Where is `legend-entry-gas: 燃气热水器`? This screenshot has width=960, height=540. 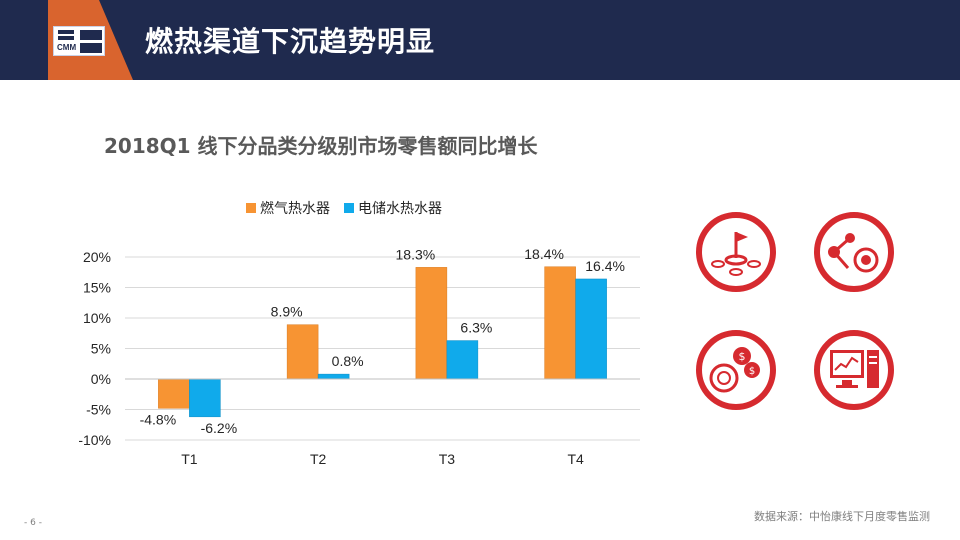
legend-entry-gas: 燃气热水器 is located at coordinates (288, 208).